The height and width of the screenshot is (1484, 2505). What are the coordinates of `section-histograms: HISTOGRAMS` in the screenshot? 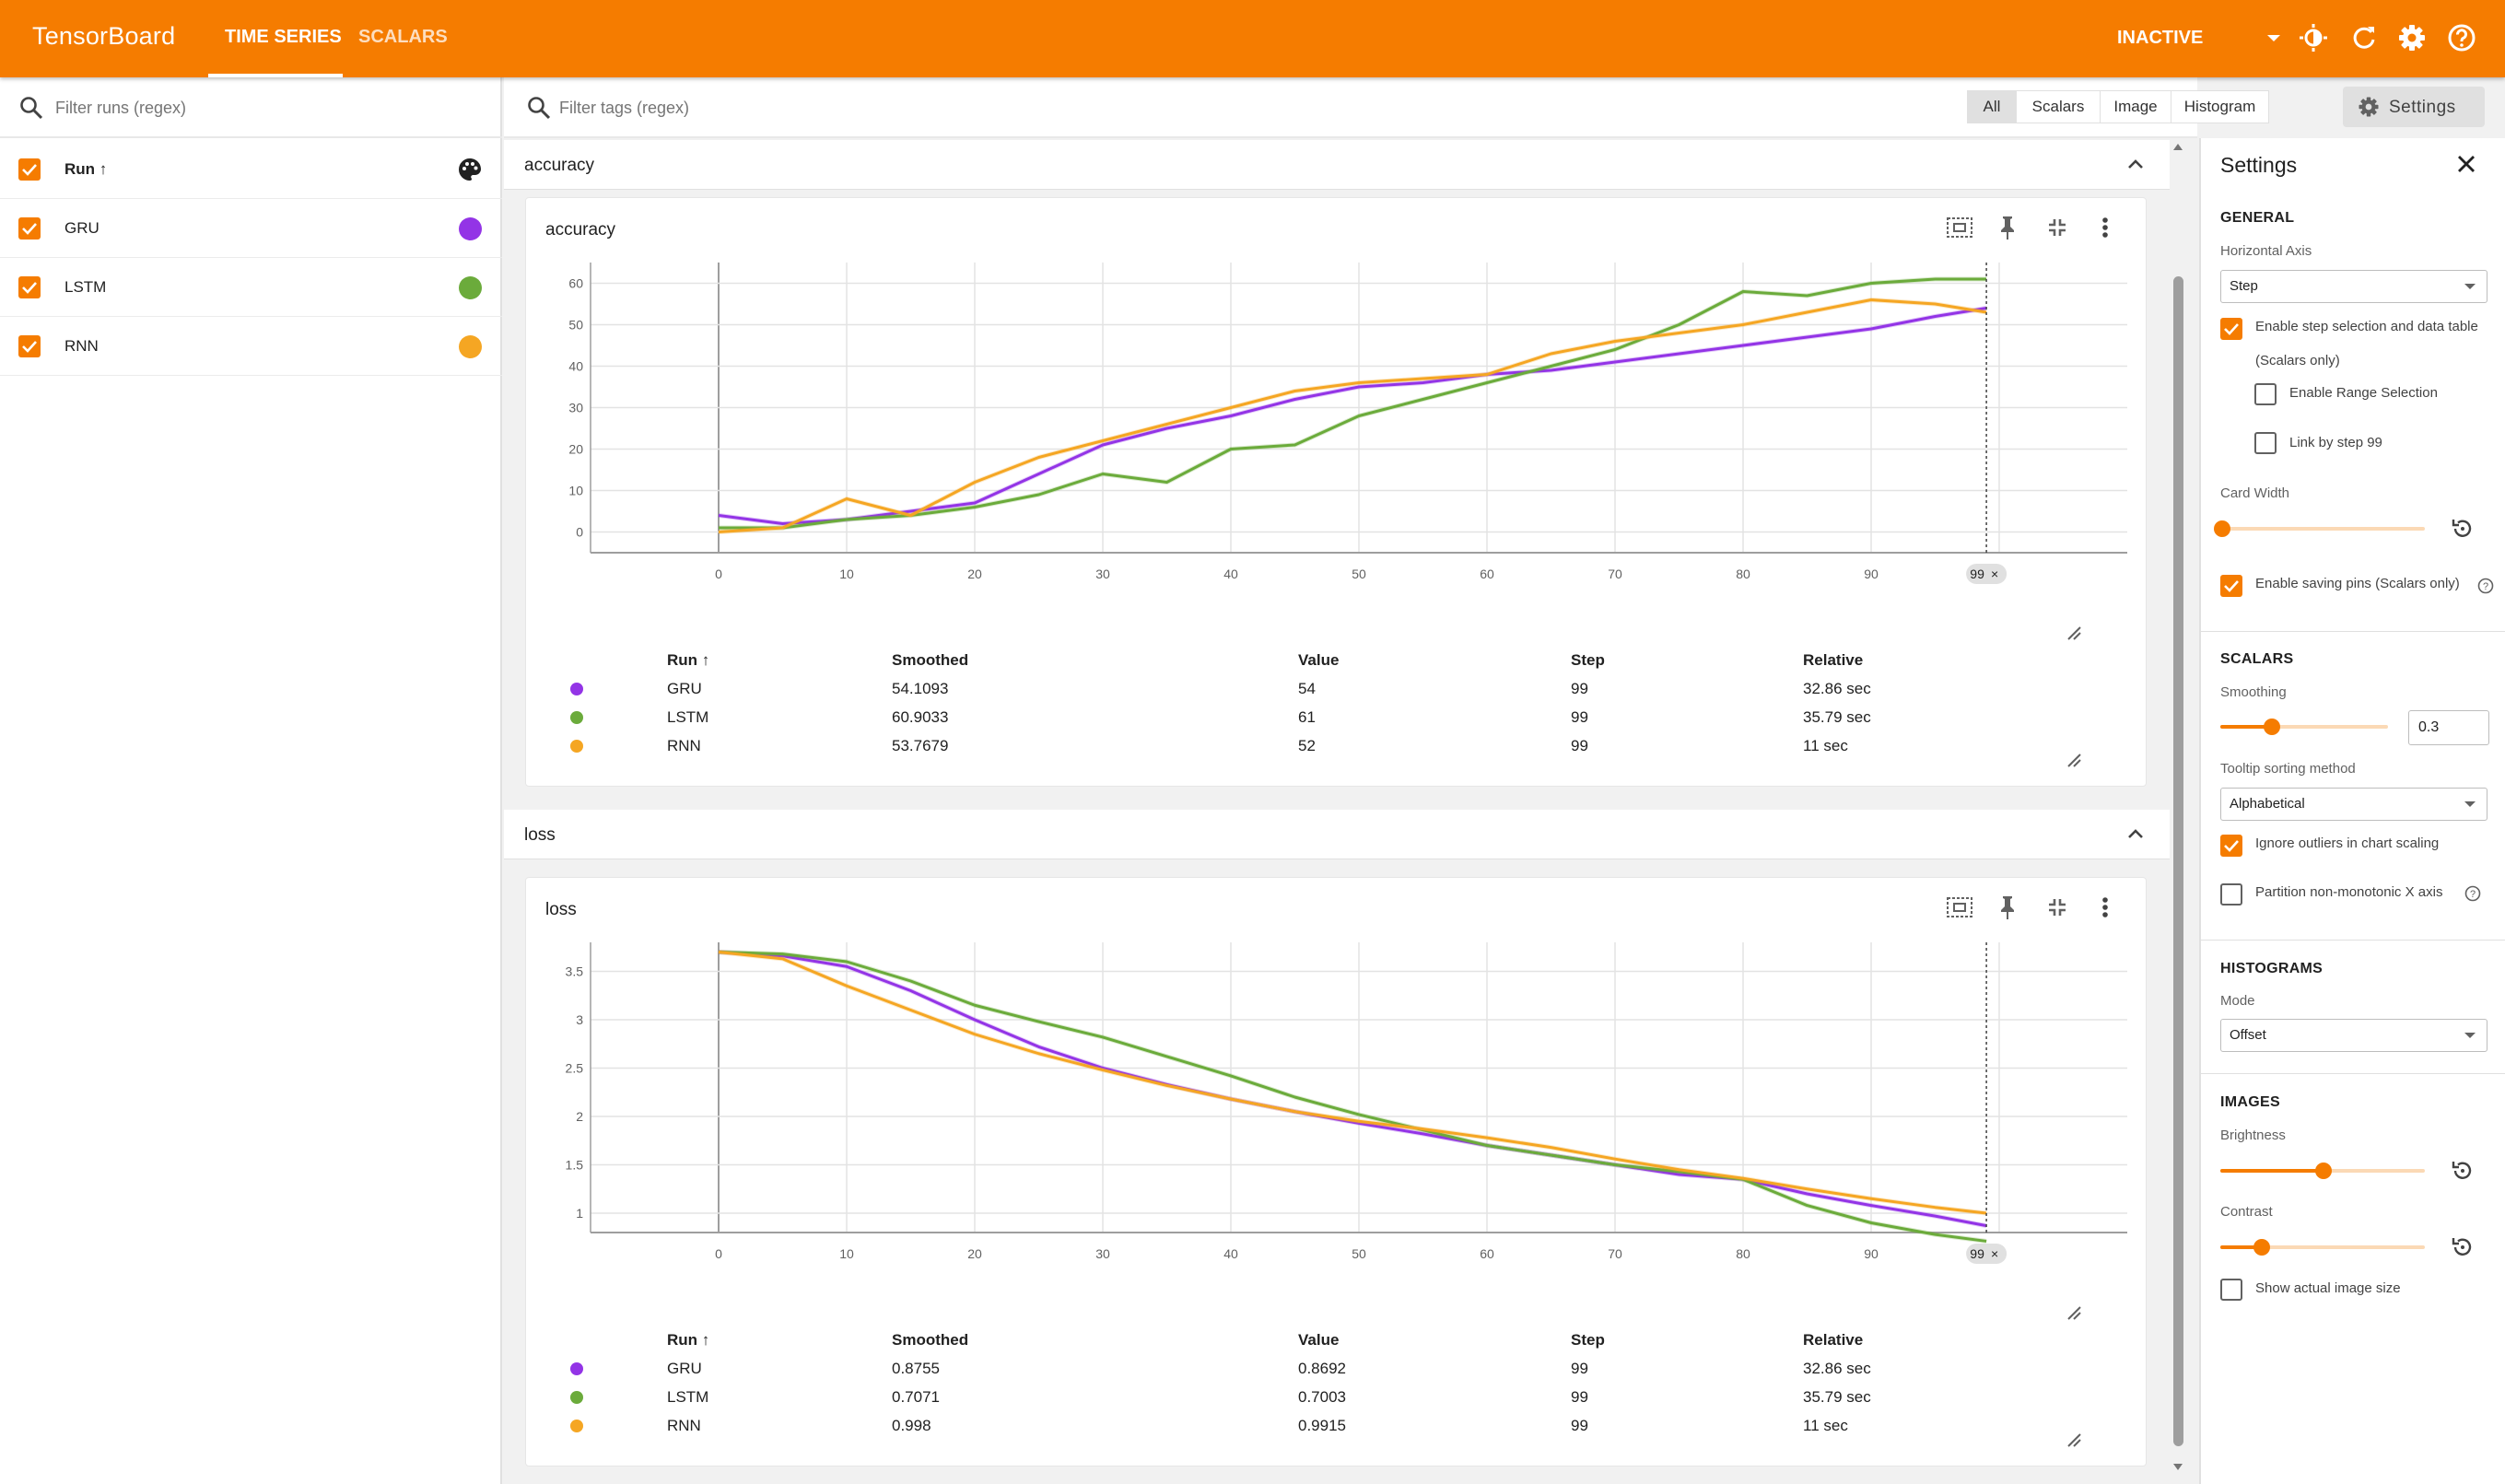 It's located at (2272, 968).